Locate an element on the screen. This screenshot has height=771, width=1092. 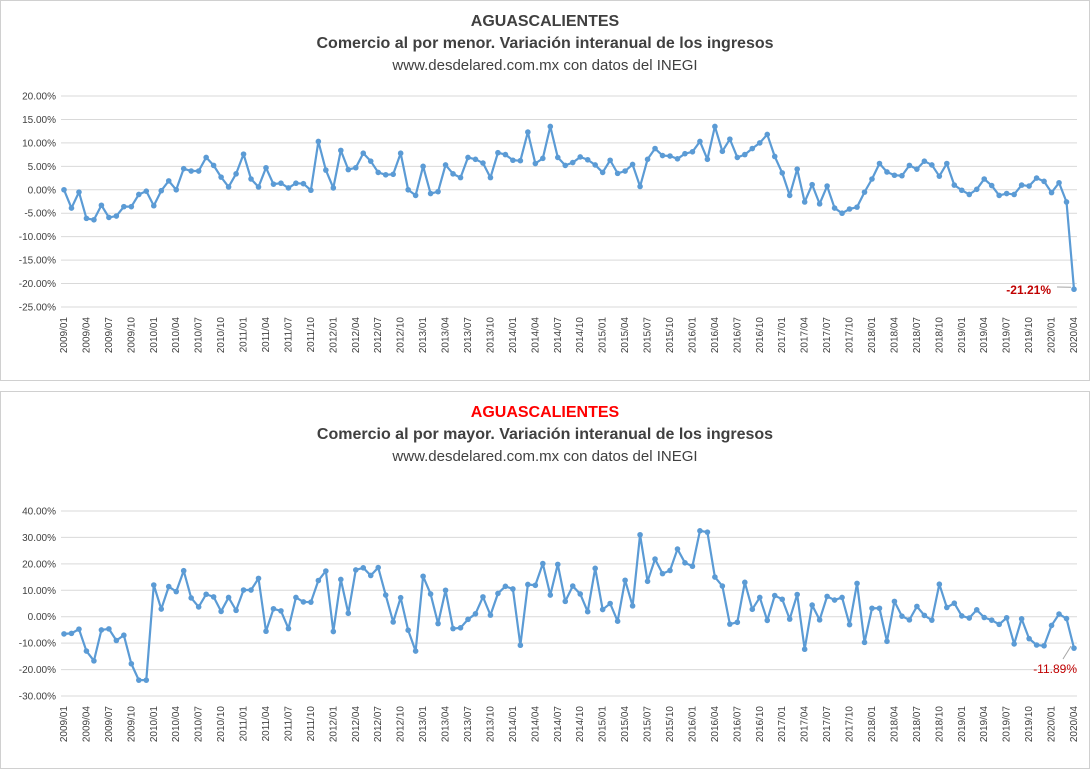
x-tick-label: 2010/04 is located at coordinates (176, 724).